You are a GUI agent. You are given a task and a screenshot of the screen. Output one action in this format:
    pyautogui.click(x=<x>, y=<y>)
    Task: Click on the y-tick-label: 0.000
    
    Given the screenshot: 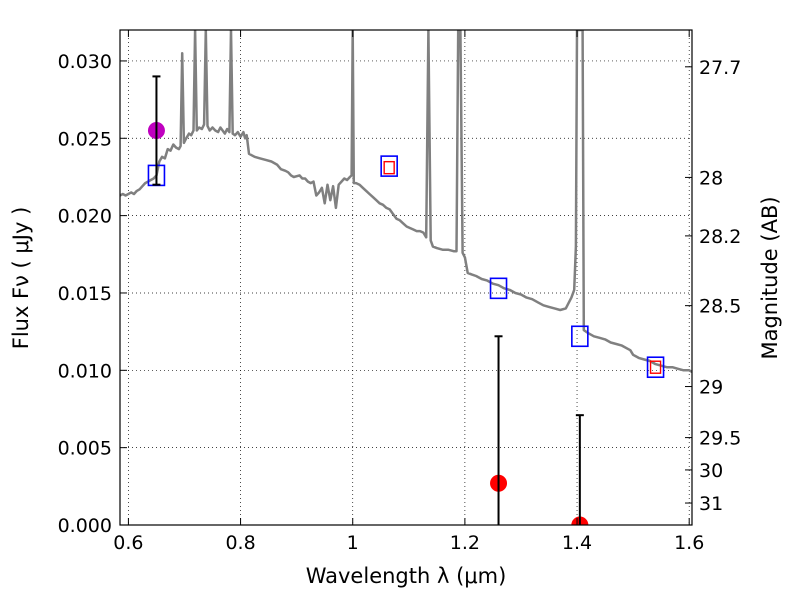 What is the action you would take?
    pyautogui.click(x=85, y=526)
    